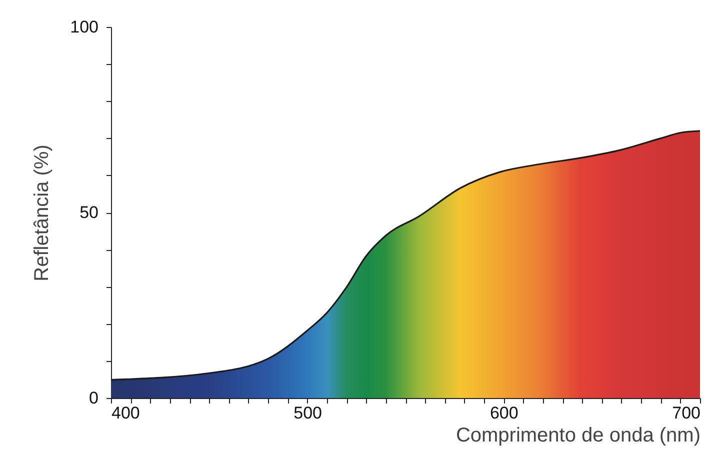 This screenshot has height=468, width=723. What do you see at coordinates (84, 27) in the screenshot?
I see `y-tick-label: 100` at bounding box center [84, 27].